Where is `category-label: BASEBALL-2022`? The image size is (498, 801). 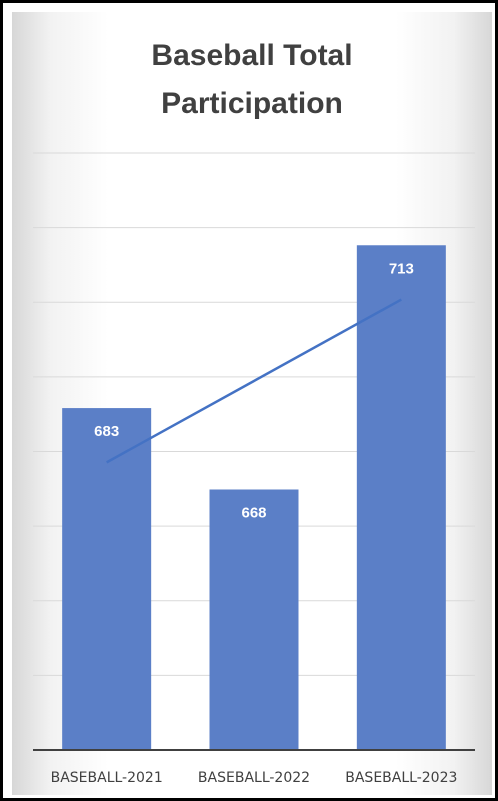
category-label: BASEBALL-2022 is located at coordinates (254, 778).